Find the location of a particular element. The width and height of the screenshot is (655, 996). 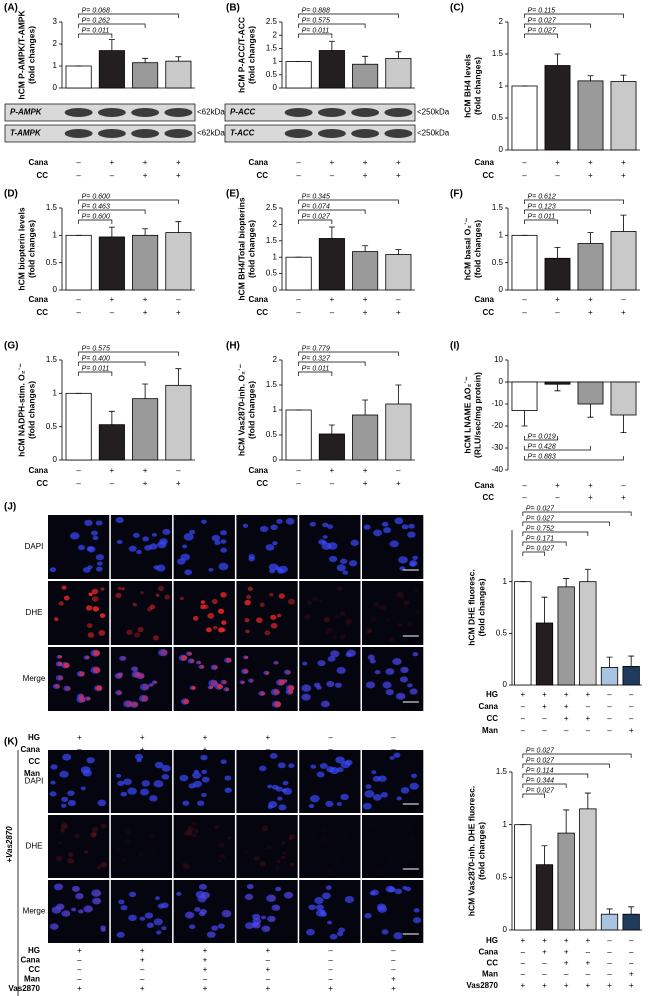

p-value: P= 0.575 is located at coordinates (316, 20).